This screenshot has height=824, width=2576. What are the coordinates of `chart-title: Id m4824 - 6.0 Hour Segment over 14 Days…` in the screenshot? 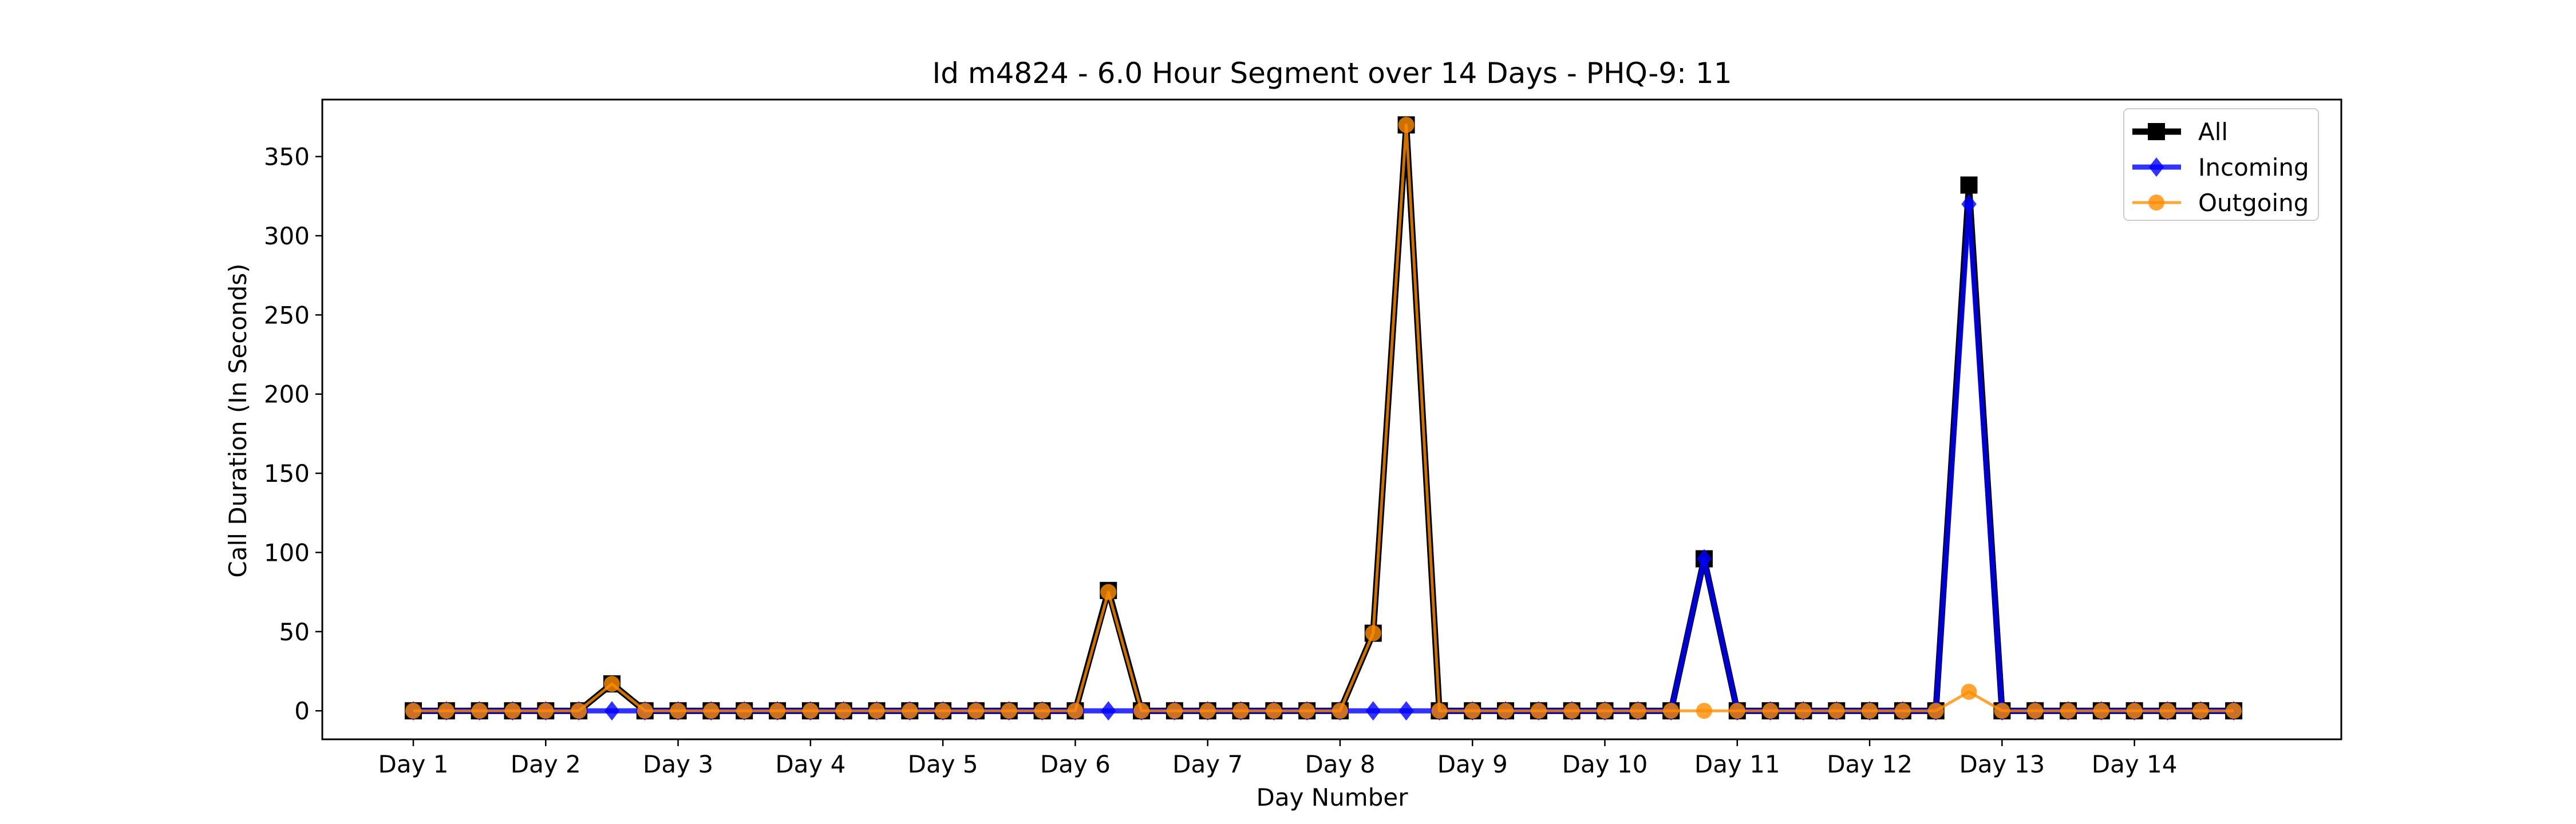 It's located at (1332, 73).